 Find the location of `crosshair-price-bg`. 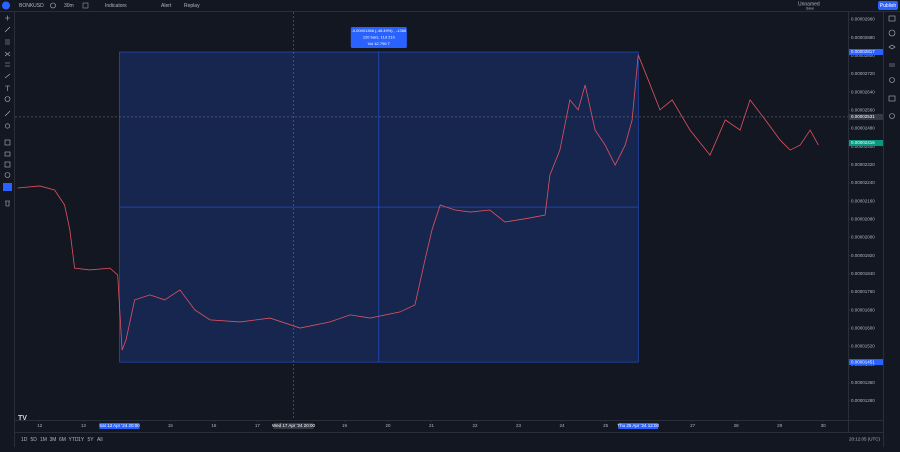

crosshair-price-bg is located at coordinates (866, 116).